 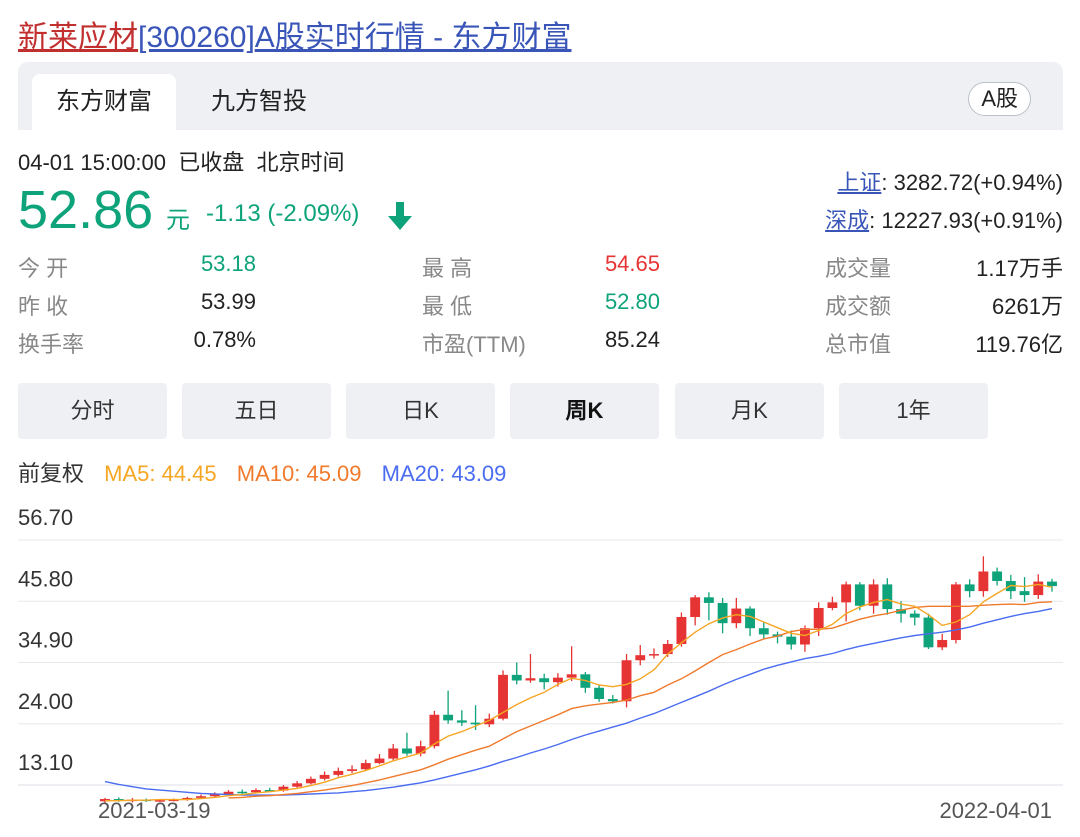 I want to click on index-shenzhen-name: 深成, so click(x=847, y=220).